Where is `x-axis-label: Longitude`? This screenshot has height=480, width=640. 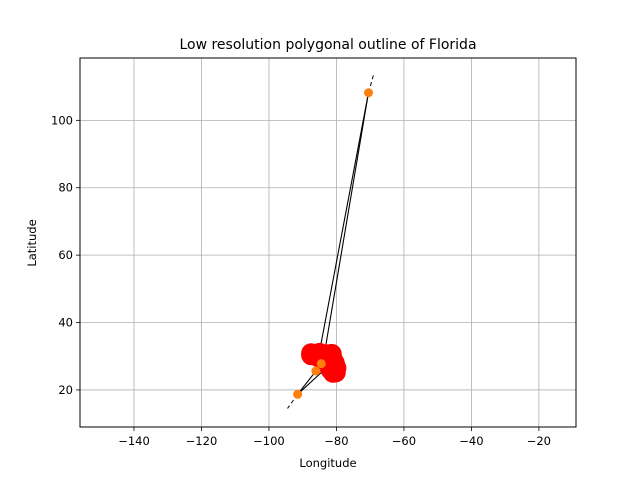 x-axis-label: Longitude is located at coordinates (327, 463).